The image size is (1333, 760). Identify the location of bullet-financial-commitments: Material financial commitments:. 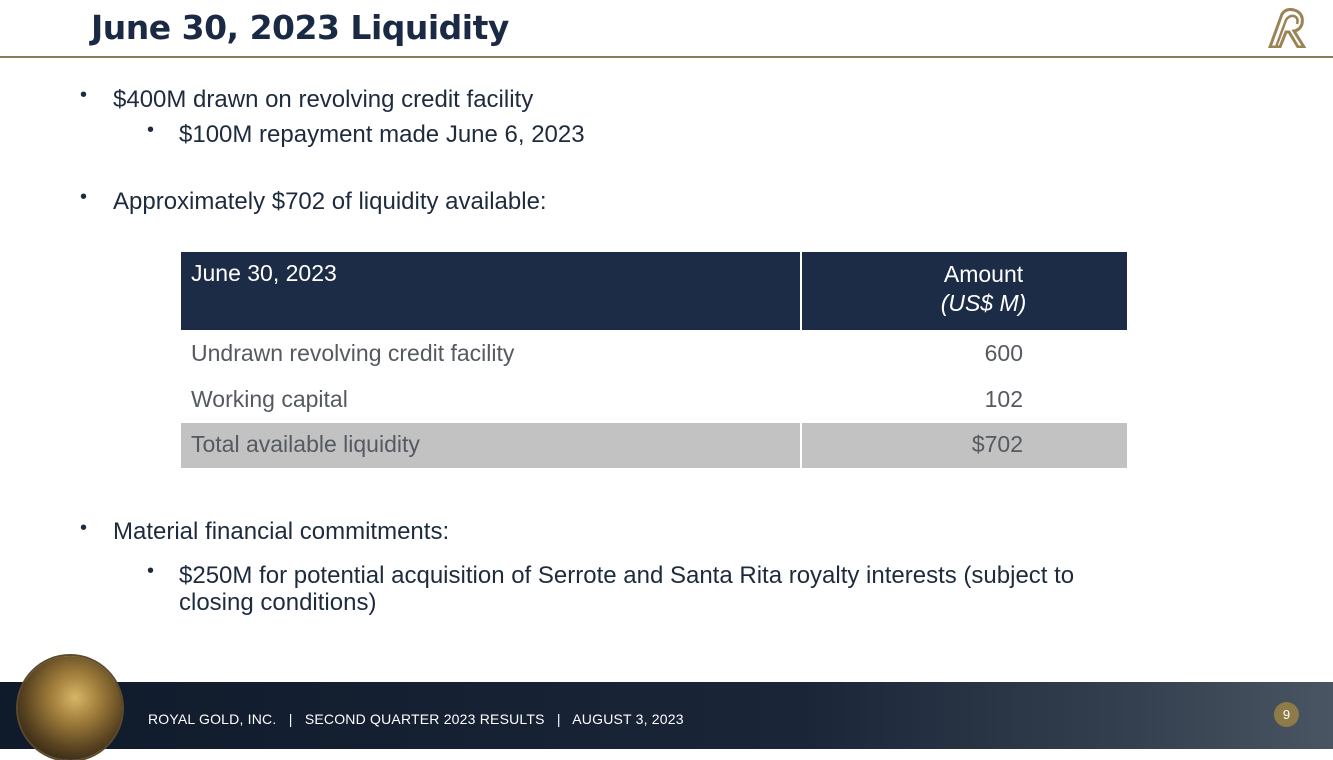
(281, 531).